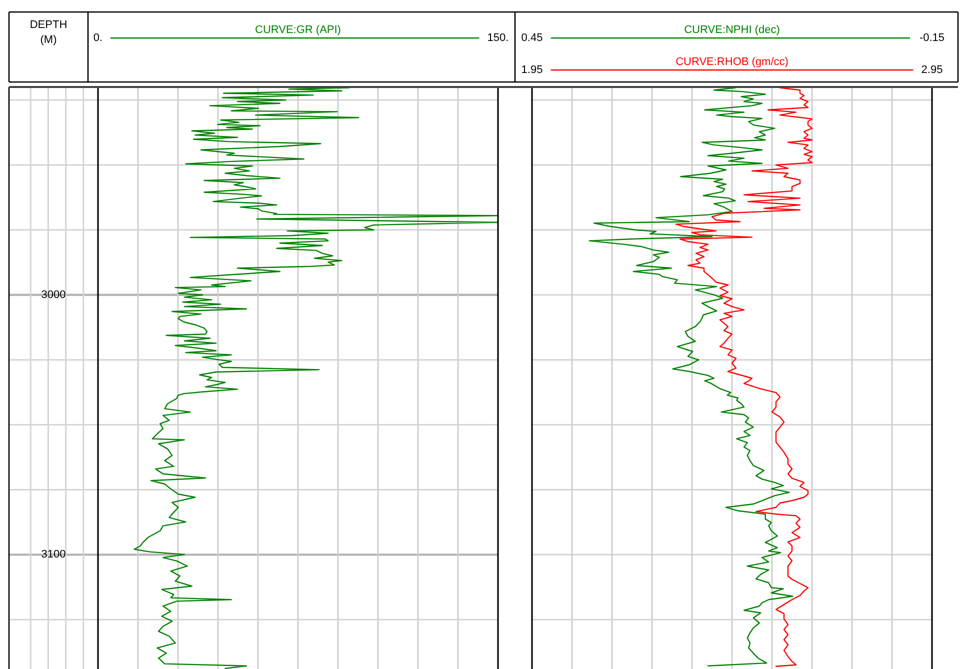 The image size is (964, 669). What do you see at coordinates (49, 32) in the screenshot?
I see `y-axis-title: DEPTH (M)` at bounding box center [49, 32].